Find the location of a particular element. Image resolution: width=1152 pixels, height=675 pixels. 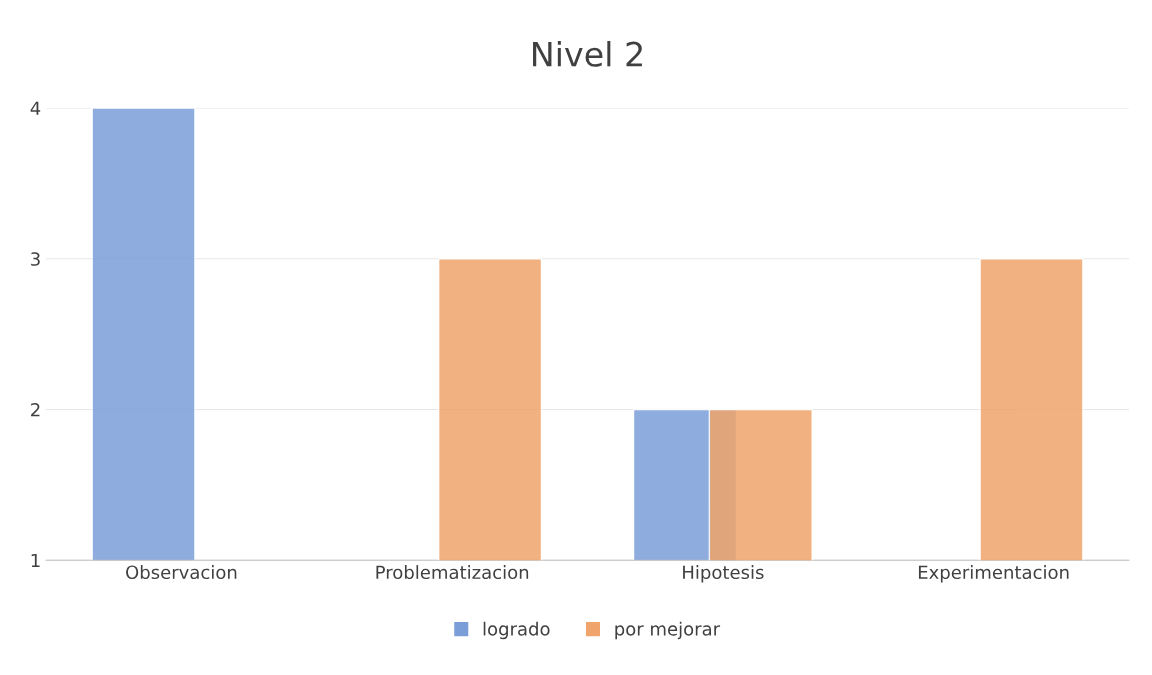

legend-label: por mejorar is located at coordinates (668, 630).